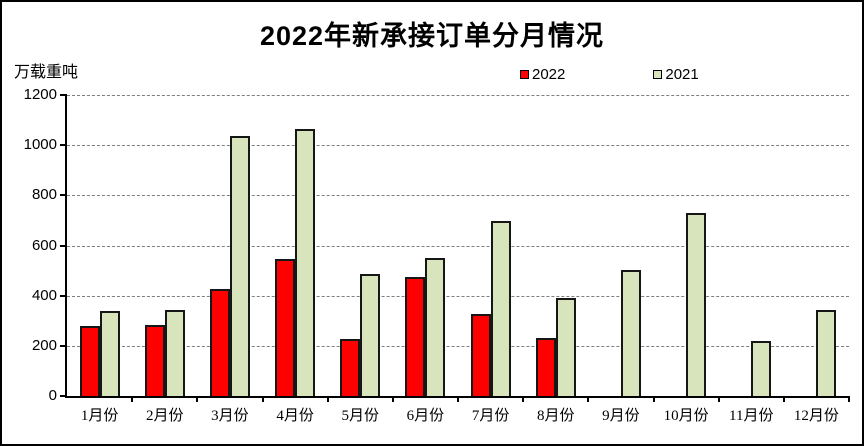  What do you see at coordinates (89, 361) in the screenshot?
I see `bar-2022-1月份` at bounding box center [89, 361].